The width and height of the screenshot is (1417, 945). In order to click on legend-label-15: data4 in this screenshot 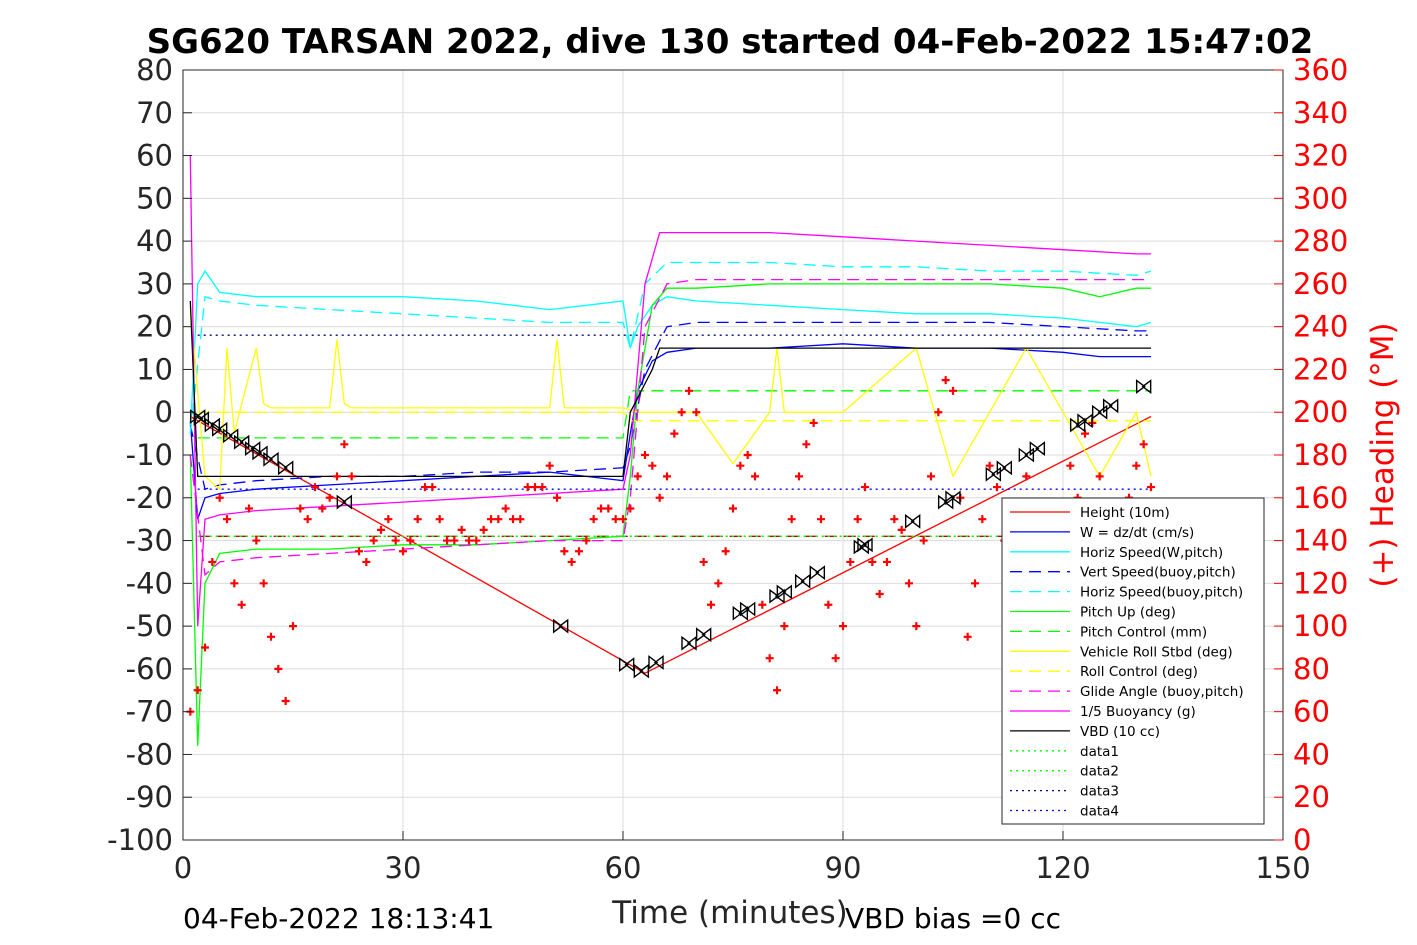, I will do `click(1099, 812)`.